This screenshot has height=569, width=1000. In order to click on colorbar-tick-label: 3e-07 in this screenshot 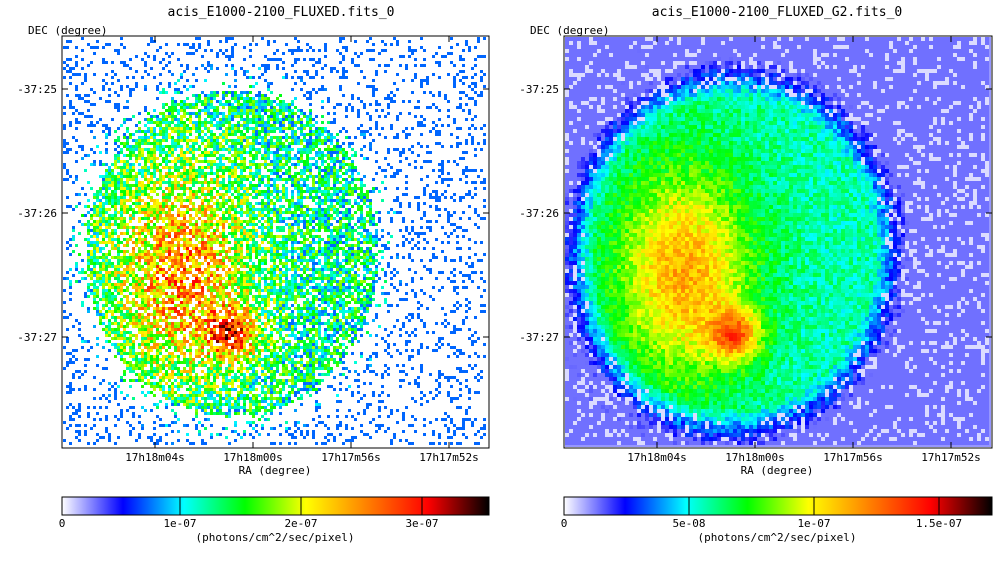, I will do `click(421, 523)`.